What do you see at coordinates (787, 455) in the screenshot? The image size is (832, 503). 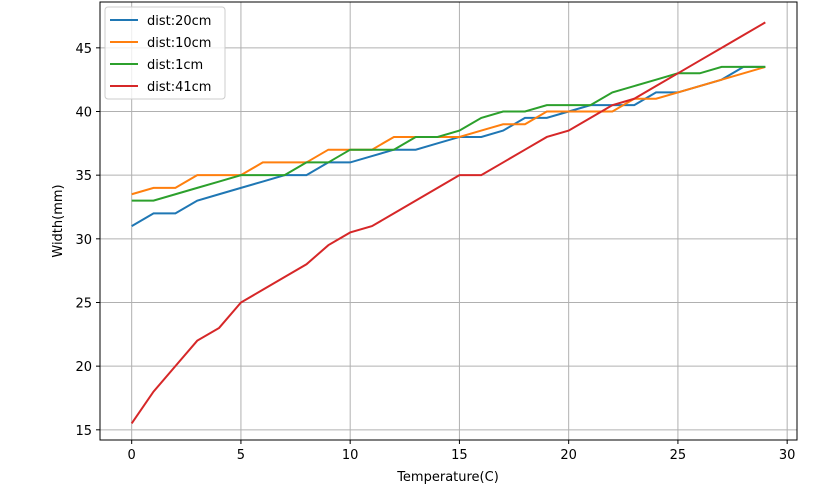 I see `x-tick-label: 30` at bounding box center [787, 455].